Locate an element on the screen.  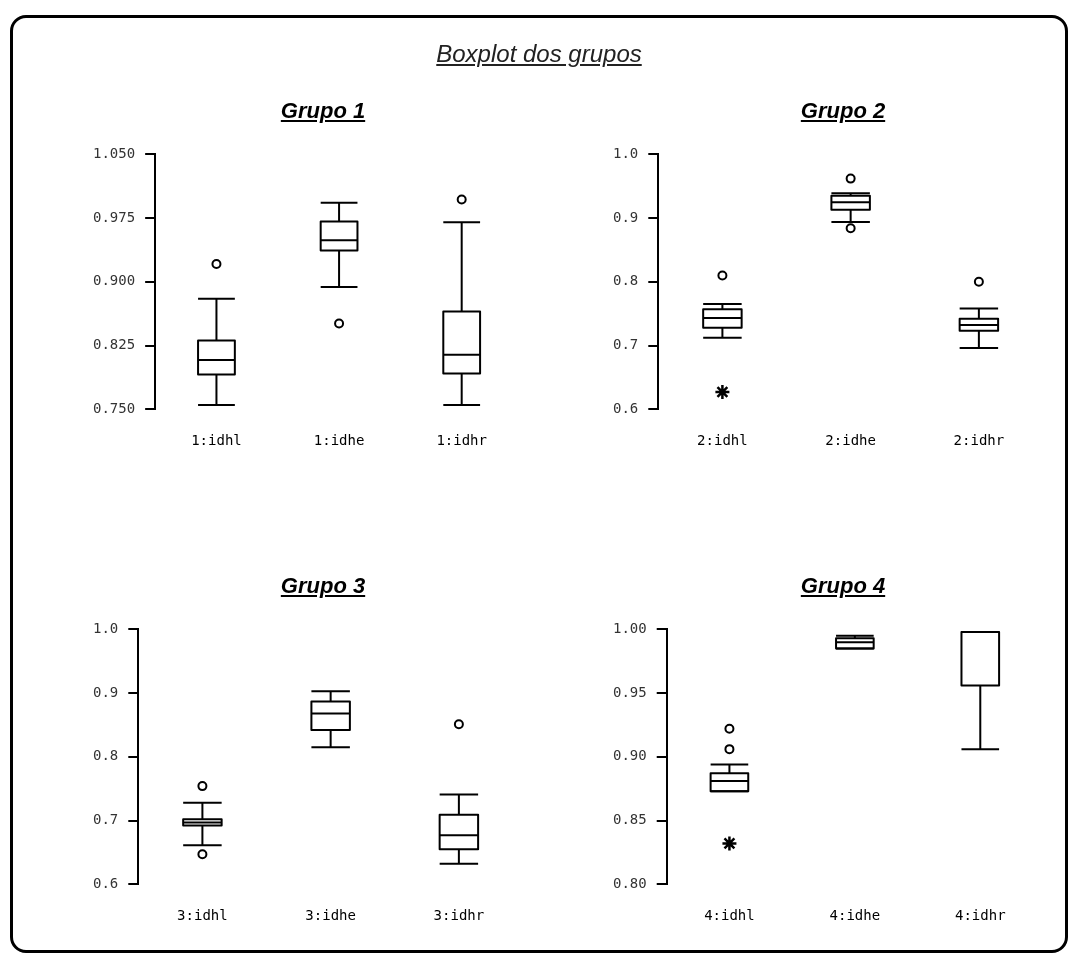
x-tick-label: 4:idhr is located at coordinates (980, 915).